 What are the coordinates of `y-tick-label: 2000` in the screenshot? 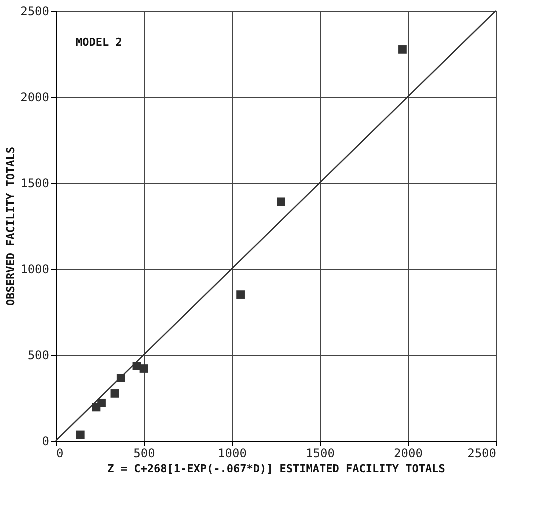 It's located at (35, 97).